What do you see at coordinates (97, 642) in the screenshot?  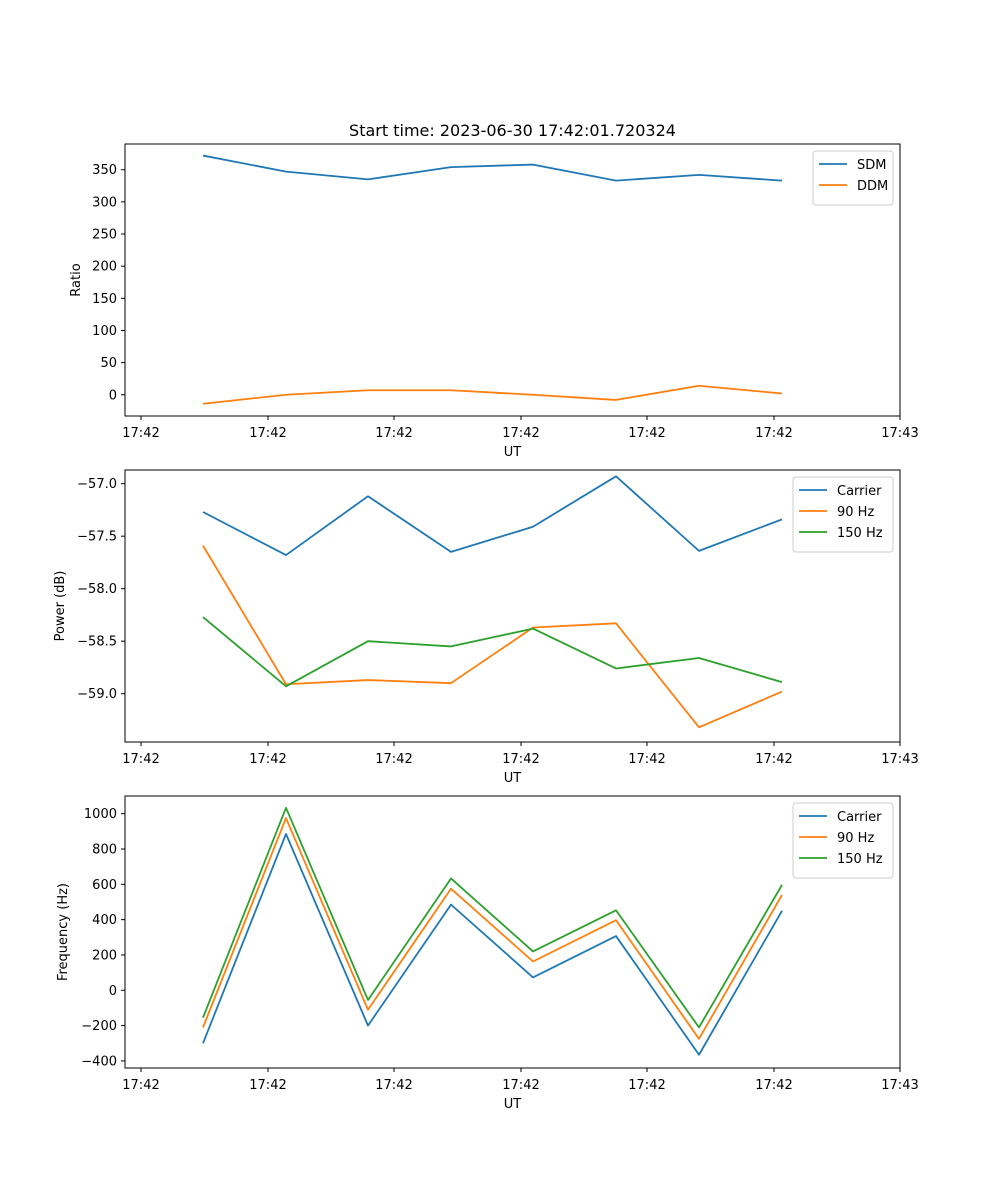 I see `y-tick-label: −58.5` at bounding box center [97, 642].